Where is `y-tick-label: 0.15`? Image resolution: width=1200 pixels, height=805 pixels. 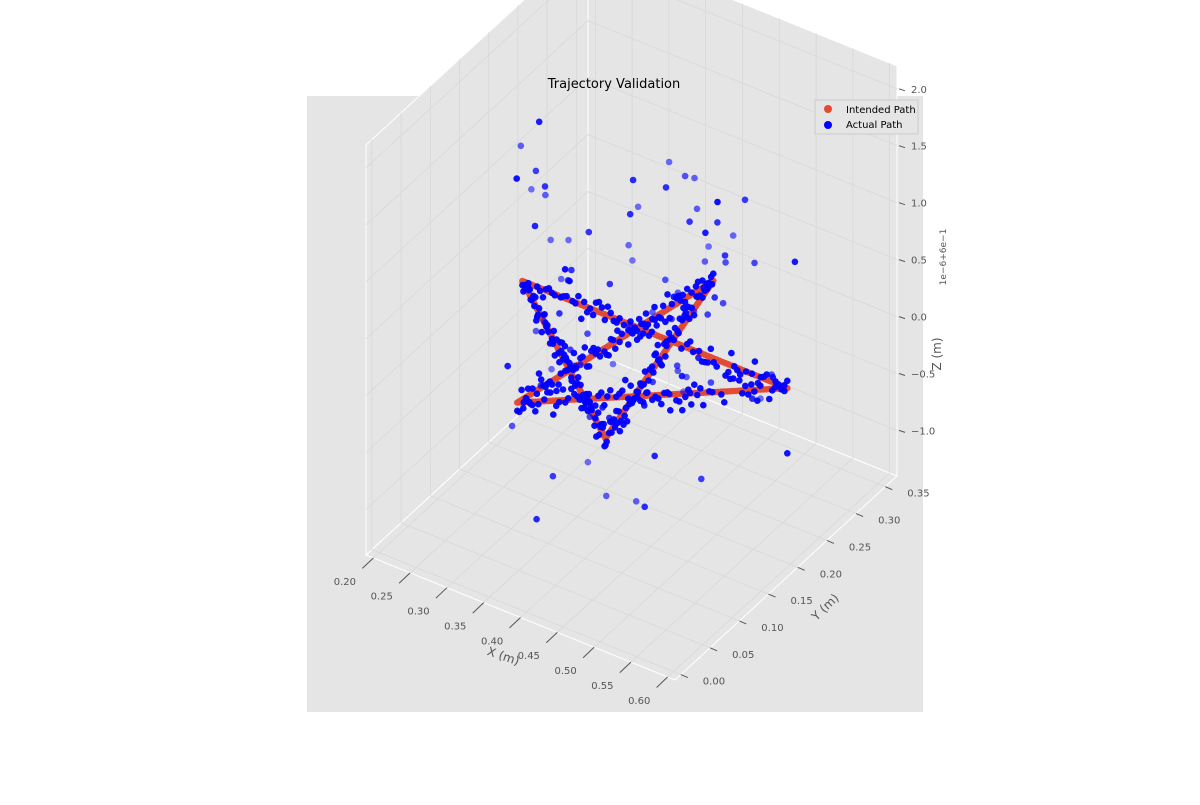 y-tick-label: 0.15 is located at coordinates (802, 601).